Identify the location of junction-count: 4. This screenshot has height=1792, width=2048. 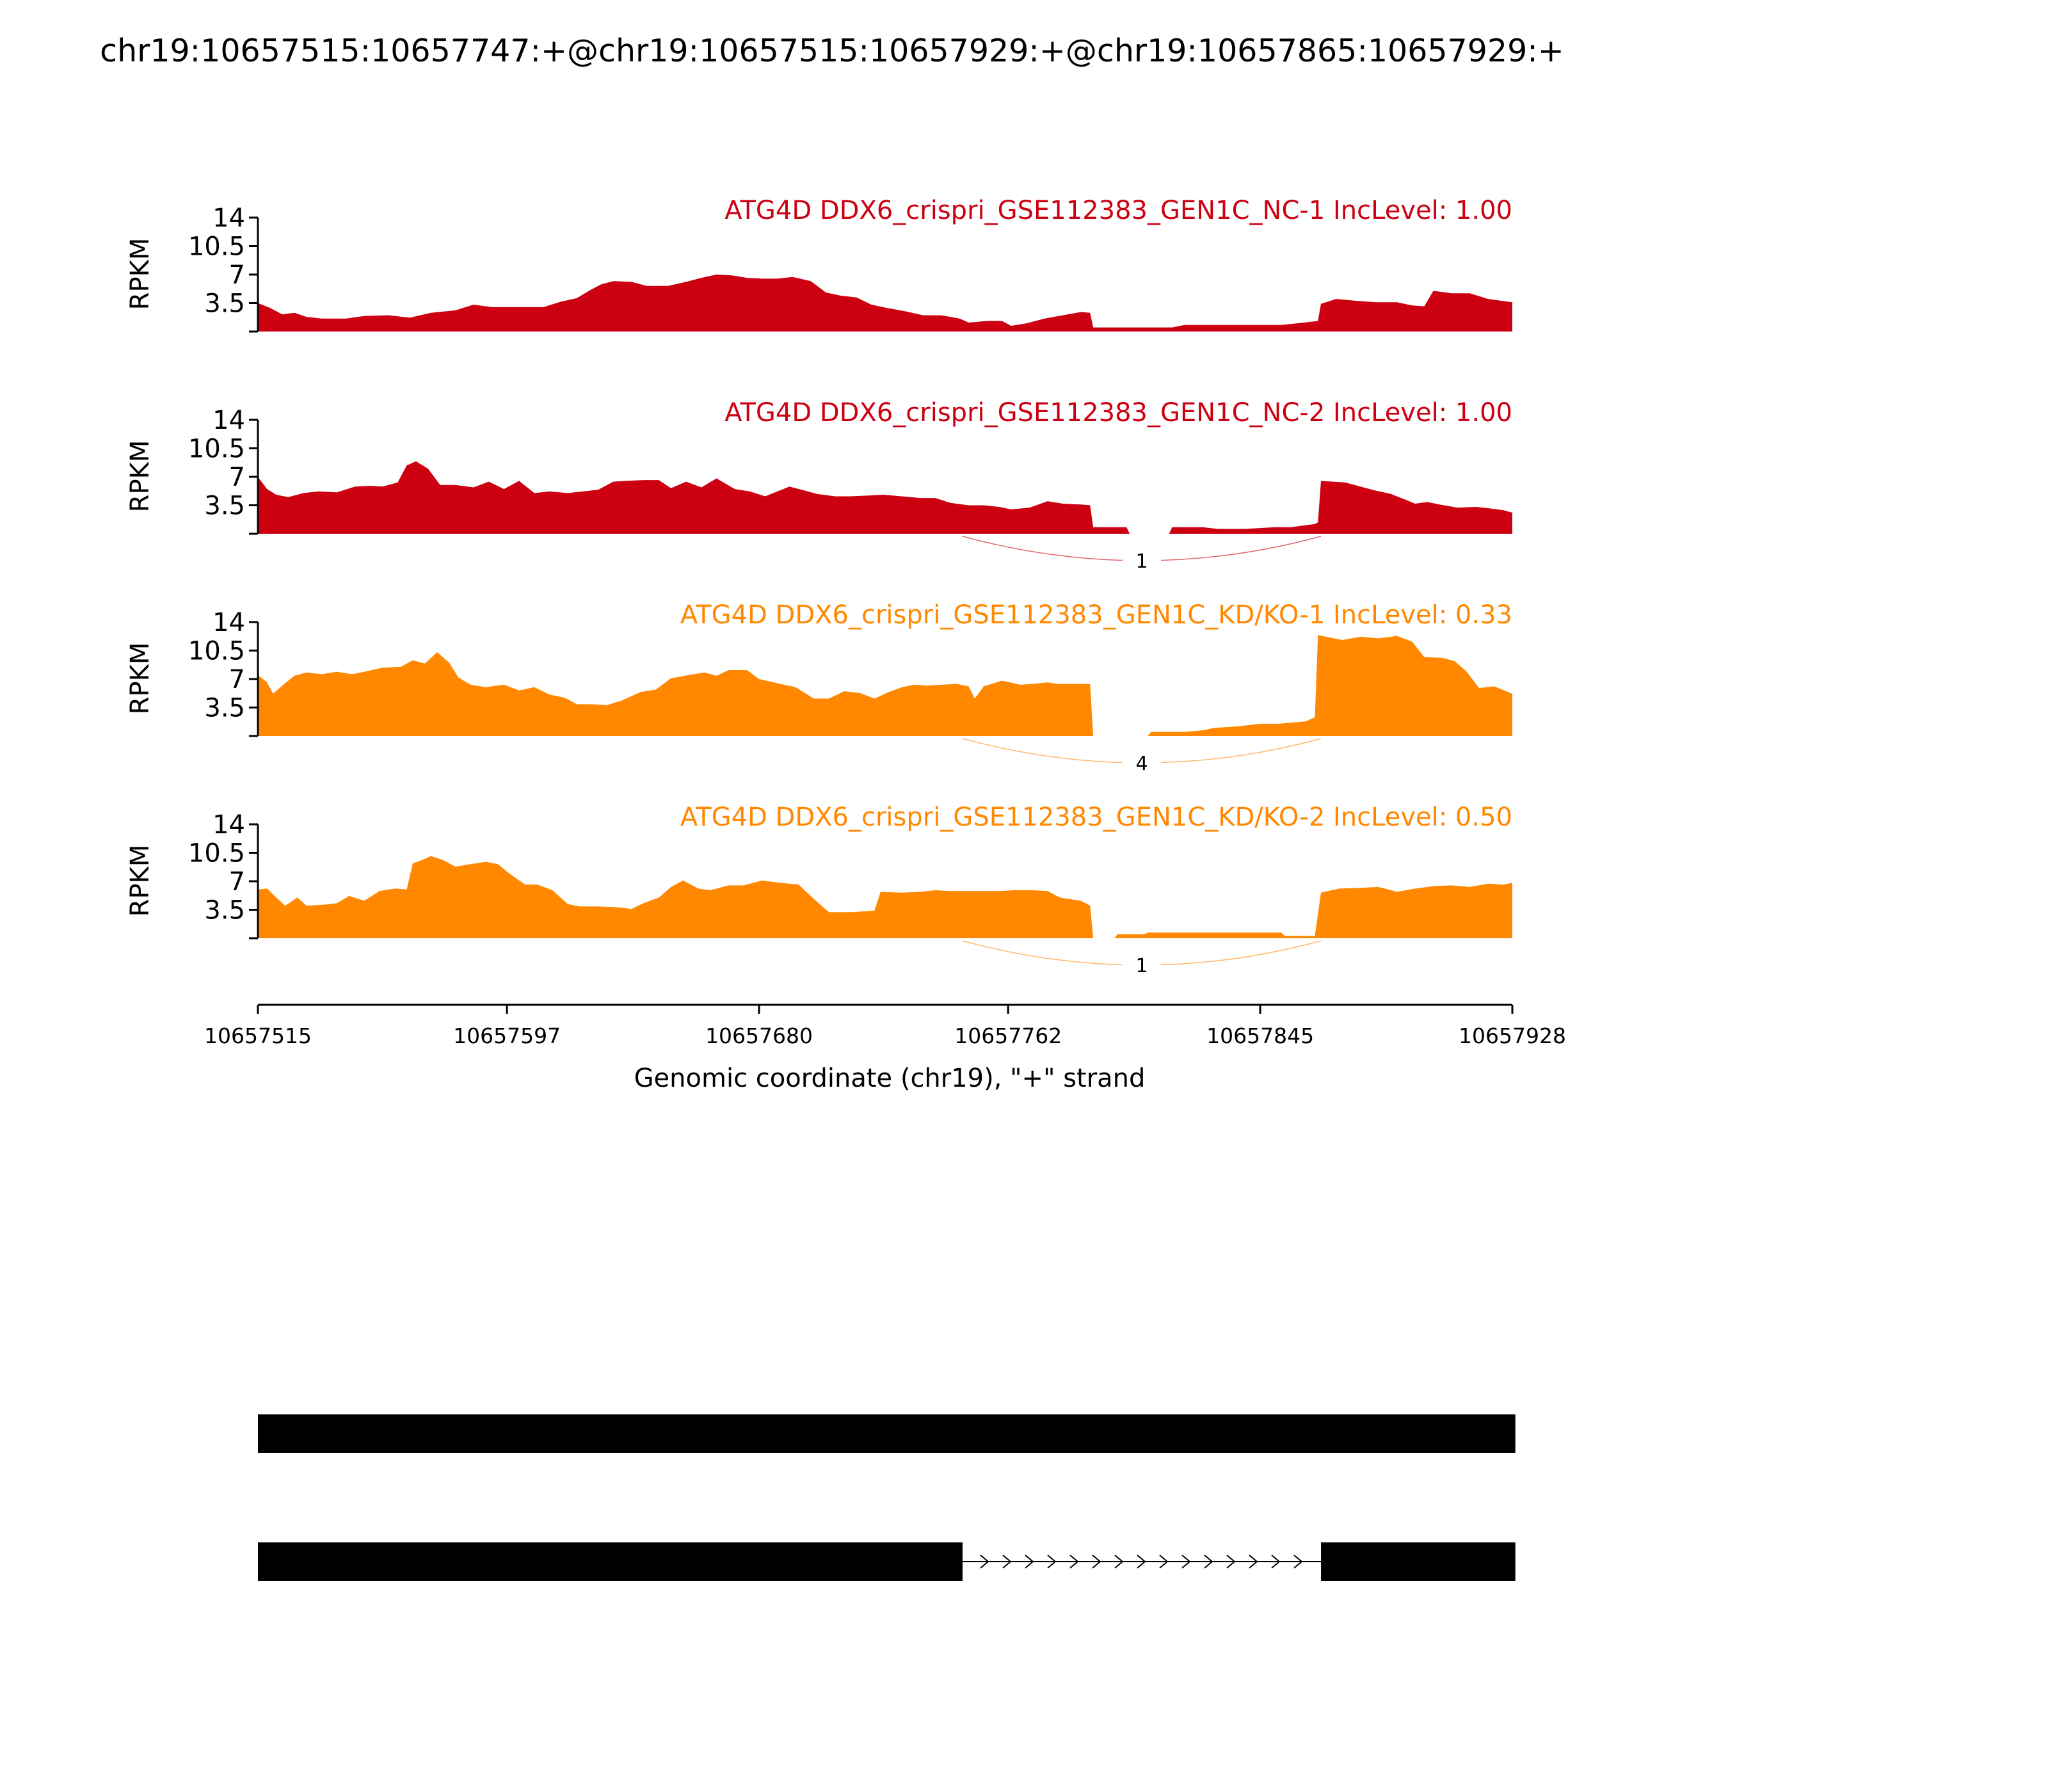
(1141, 764).